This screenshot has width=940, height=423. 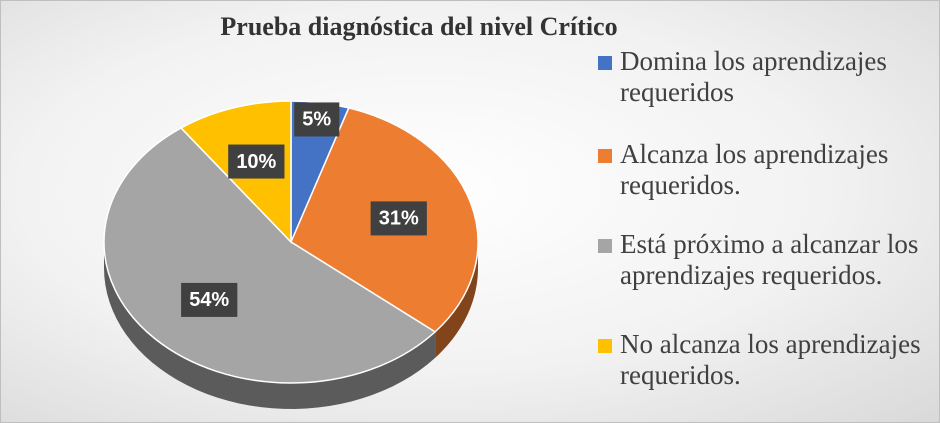 I want to click on data-label: 54%, so click(x=209, y=299).